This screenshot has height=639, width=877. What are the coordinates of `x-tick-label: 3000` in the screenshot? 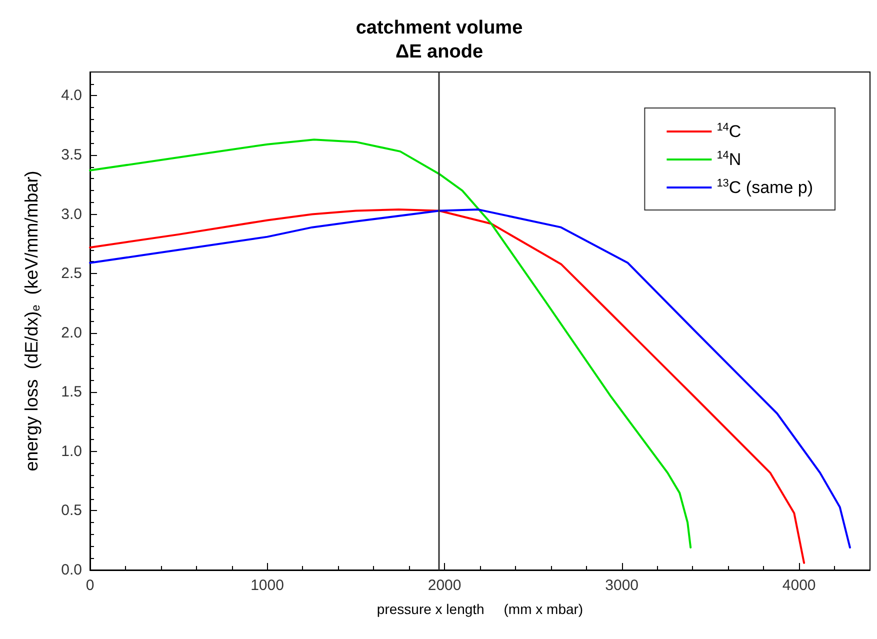 It's located at (622, 585).